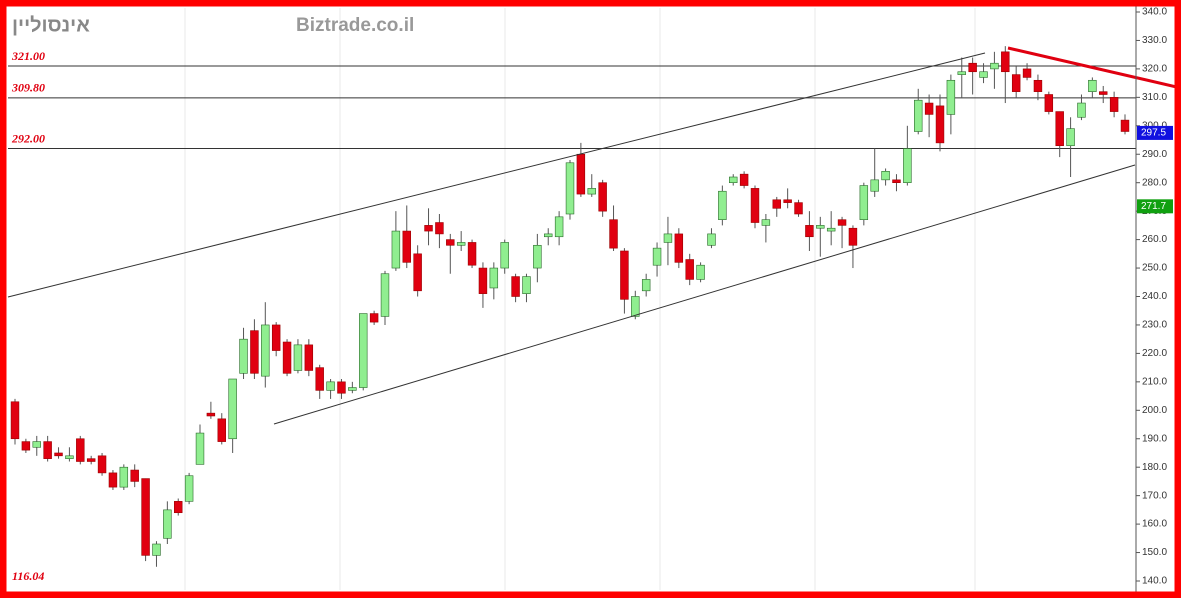 The image size is (1181, 598). I want to click on y-tick-label: 180.0, so click(1154, 467).